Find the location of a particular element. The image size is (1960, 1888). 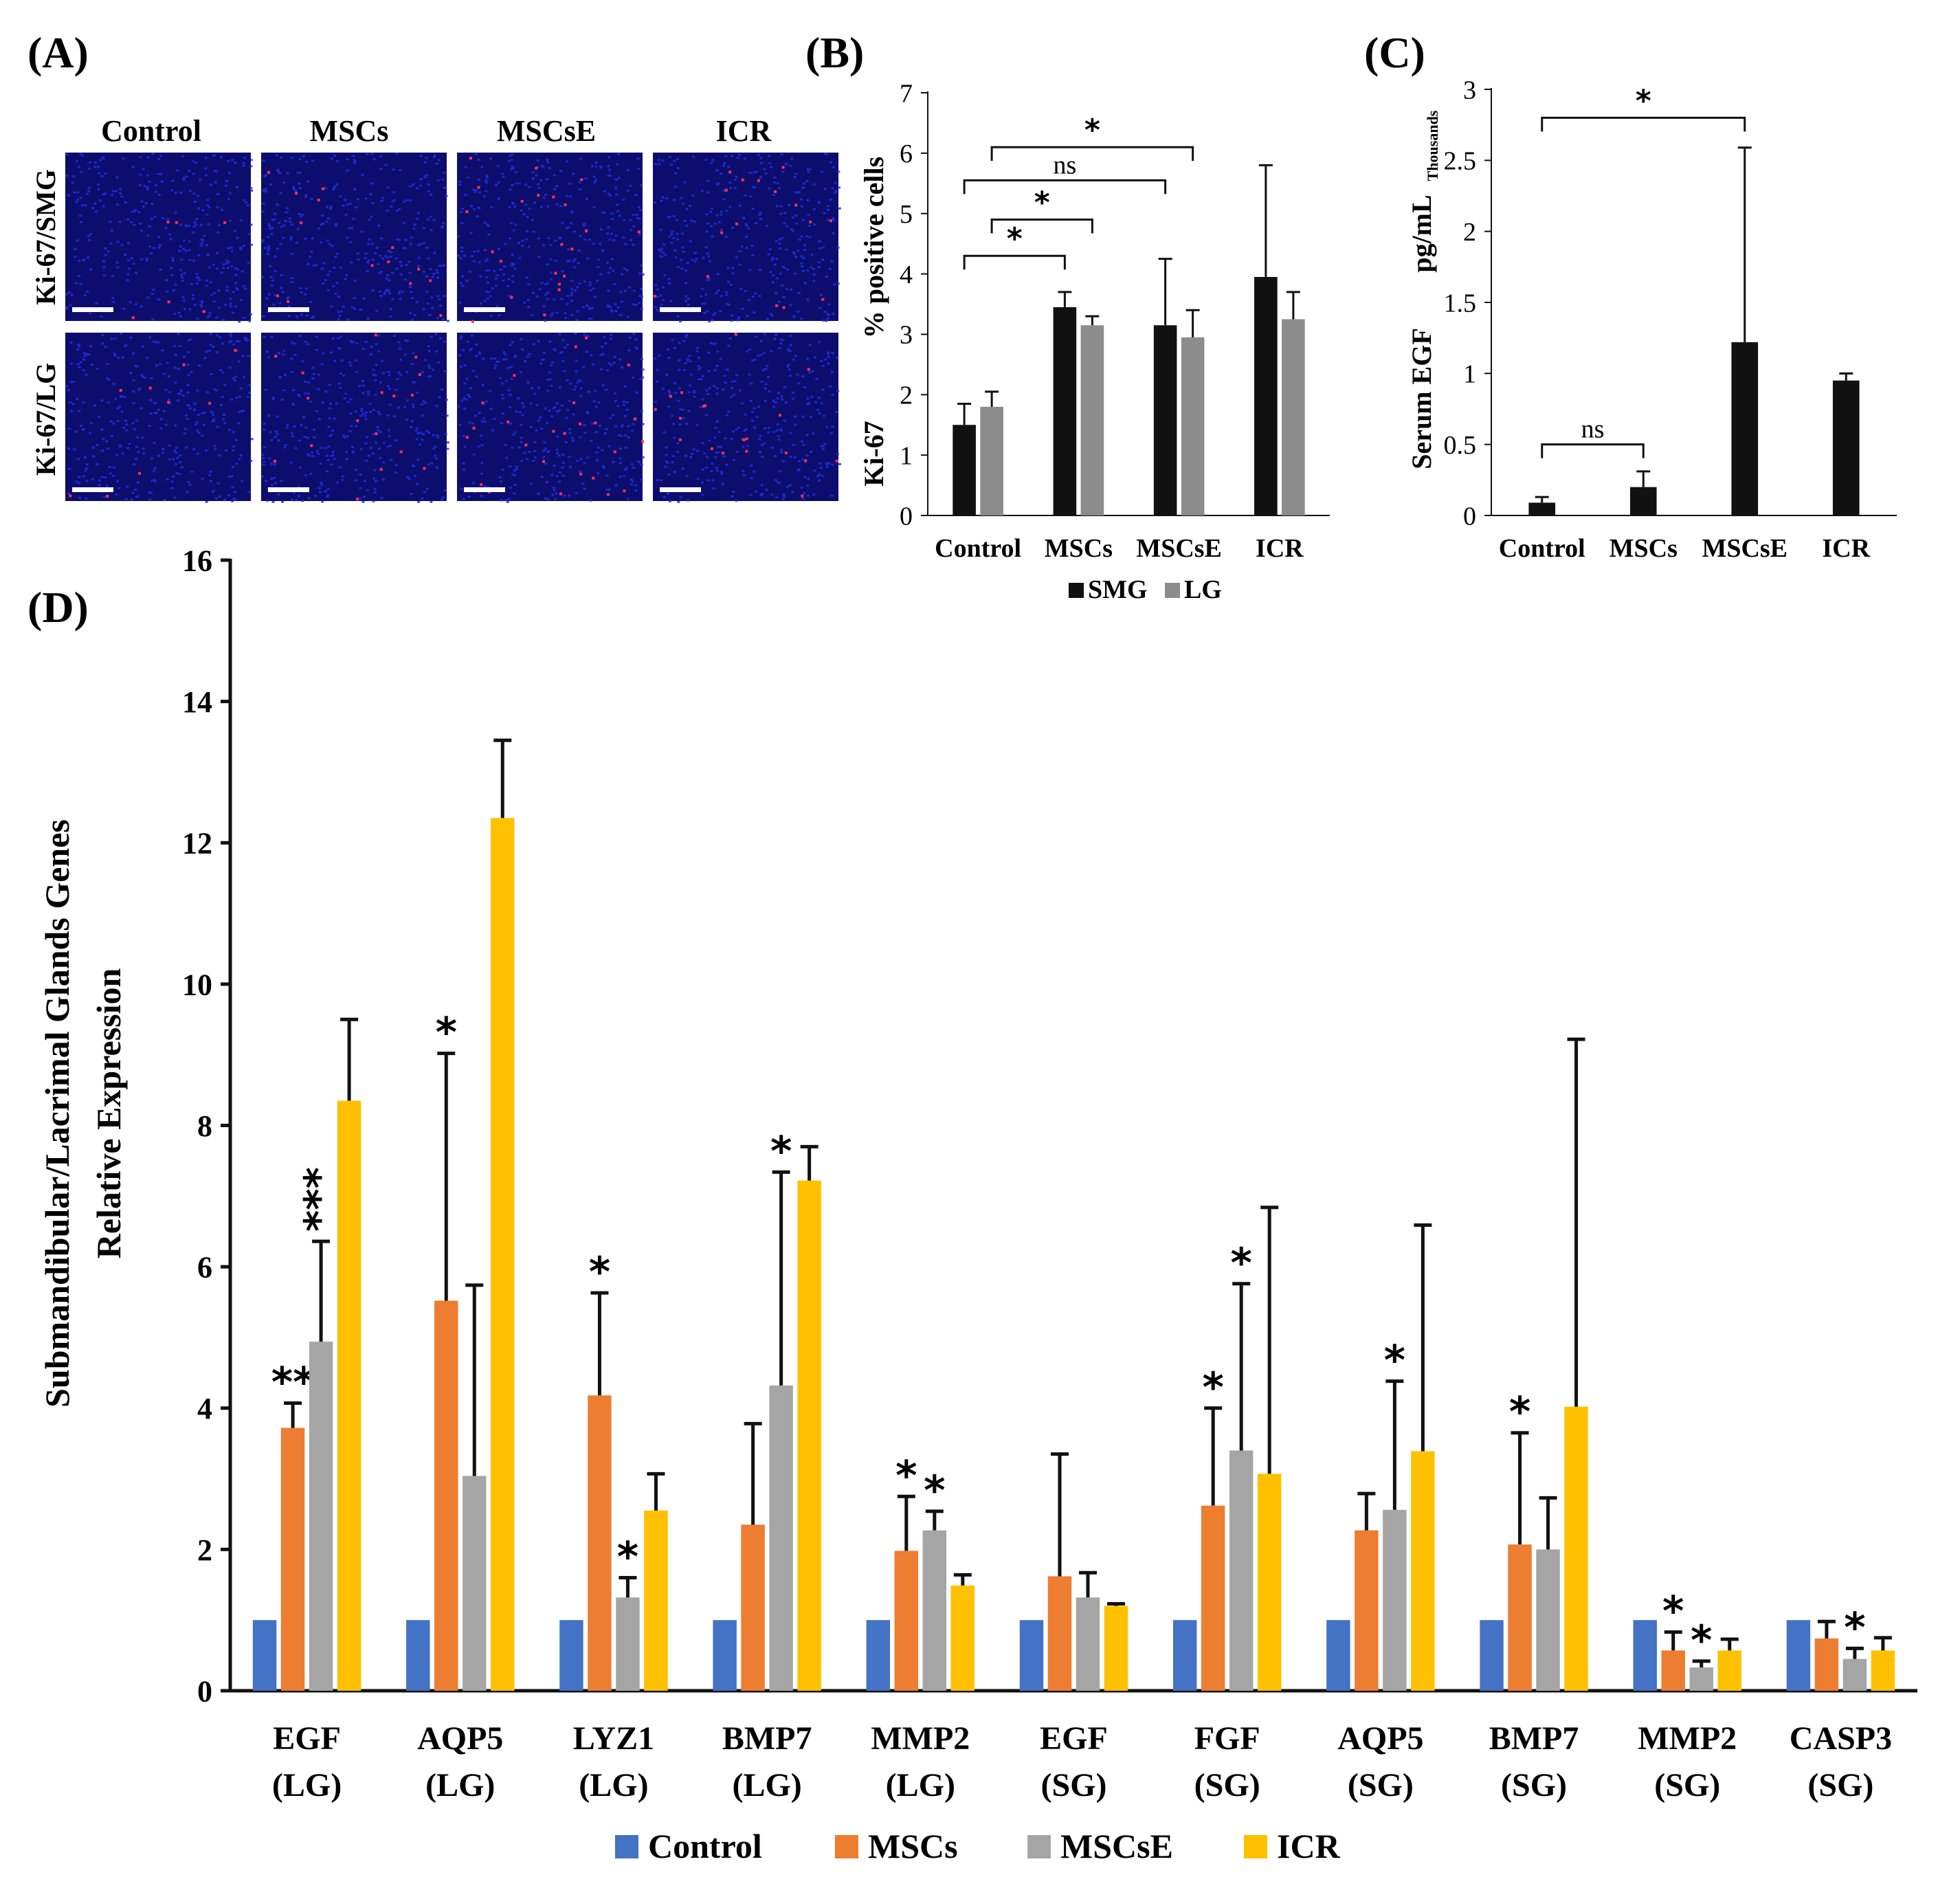

panel-label-d: (D) is located at coordinates (58, 607).